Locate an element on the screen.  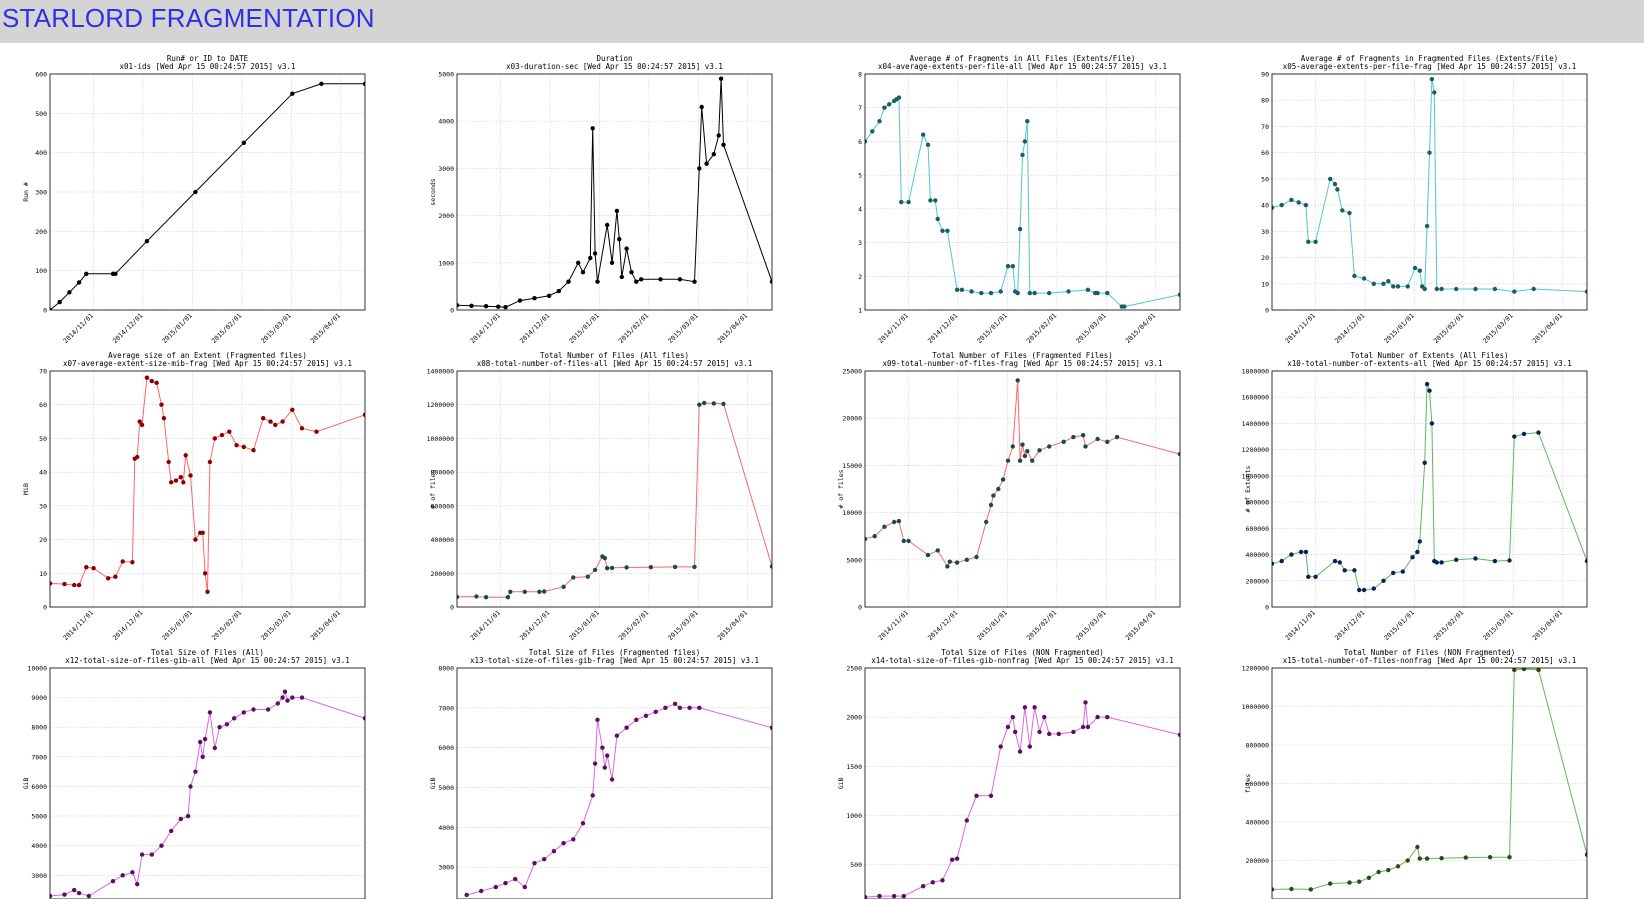
y-tick-label: 80 is located at coordinates (1265, 101).